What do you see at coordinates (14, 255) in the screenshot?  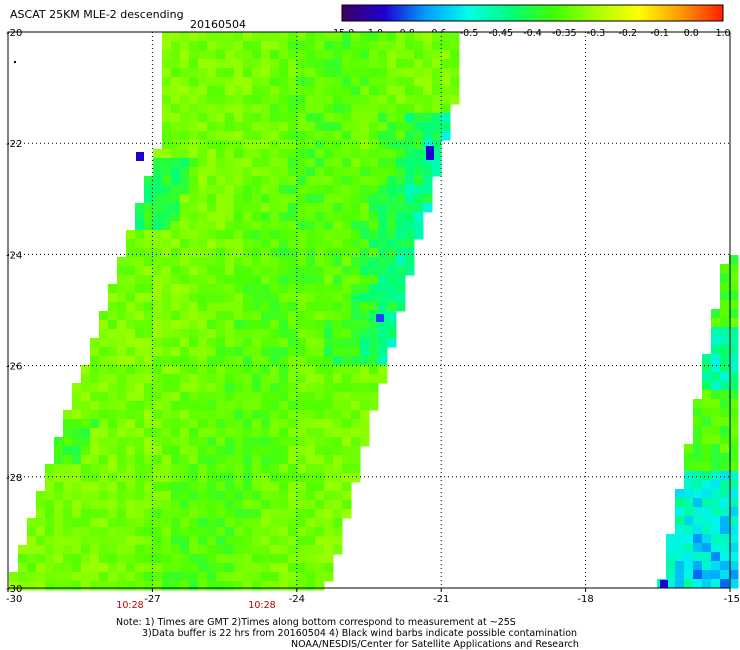 I see `lat-label: -24` at bounding box center [14, 255].